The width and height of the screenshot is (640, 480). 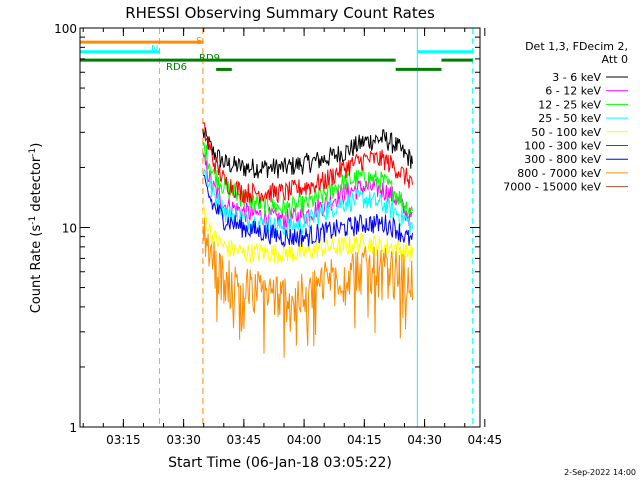 What do you see at coordinates (73, 428) in the screenshot?
I see `y-tick-label-0: 1` at bounding box center [73, 428].